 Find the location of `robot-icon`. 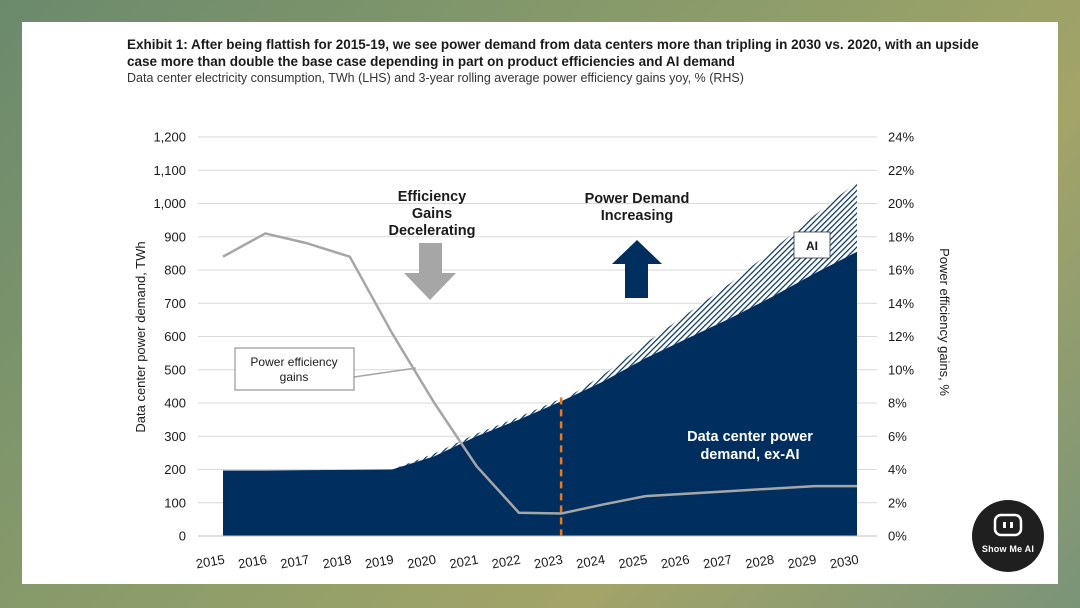

robot-icon is located at coordinates (1008, 525).